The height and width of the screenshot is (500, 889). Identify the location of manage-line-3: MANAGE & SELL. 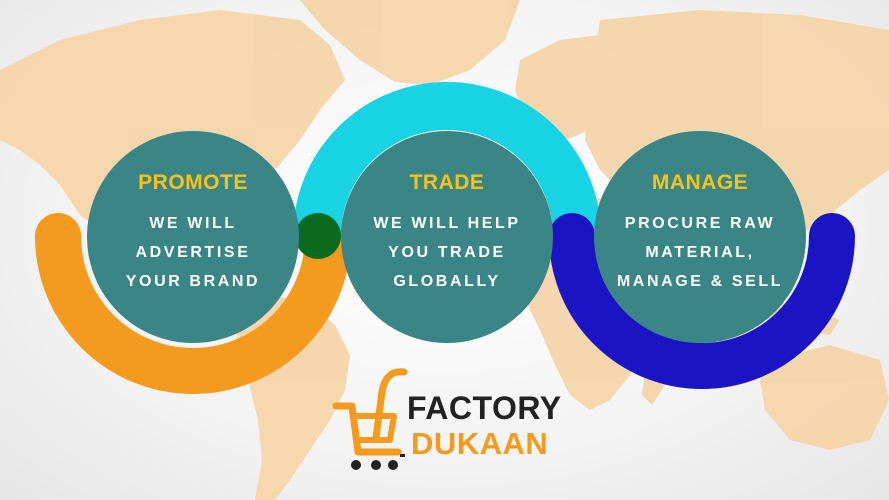
(700, 281).